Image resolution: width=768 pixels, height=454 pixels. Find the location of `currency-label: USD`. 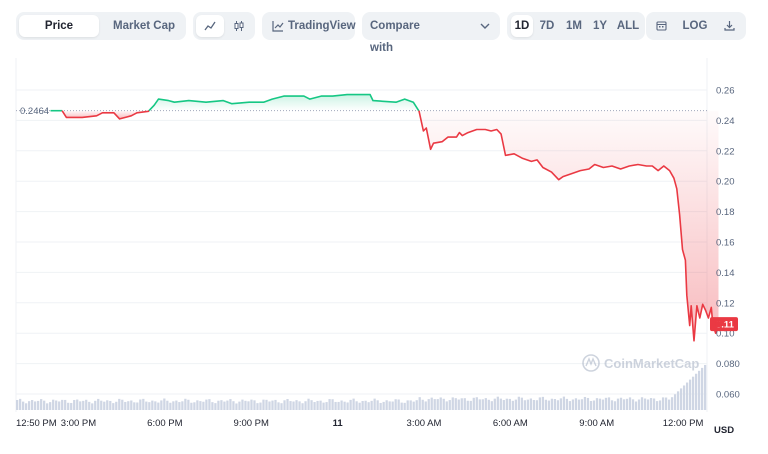

currency-label: USD is located at coordinates (724, 430).